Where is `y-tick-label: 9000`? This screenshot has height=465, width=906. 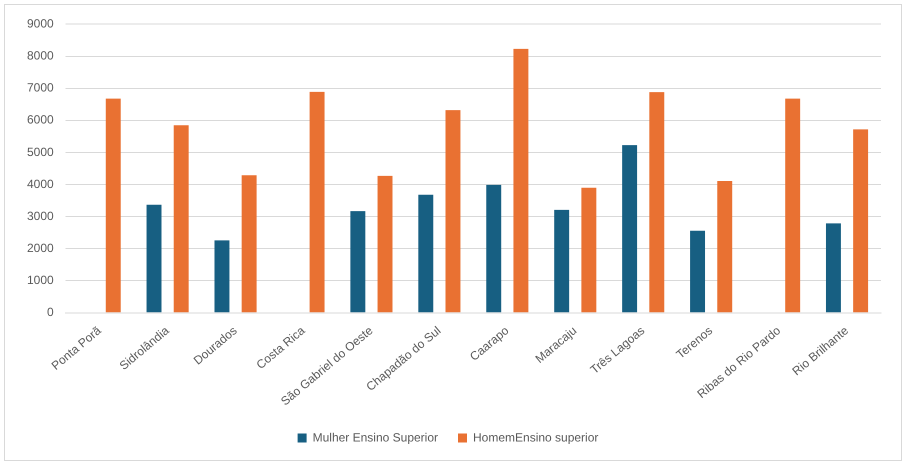
y-tick-label: 9000 is located at coordinates (40, 23).